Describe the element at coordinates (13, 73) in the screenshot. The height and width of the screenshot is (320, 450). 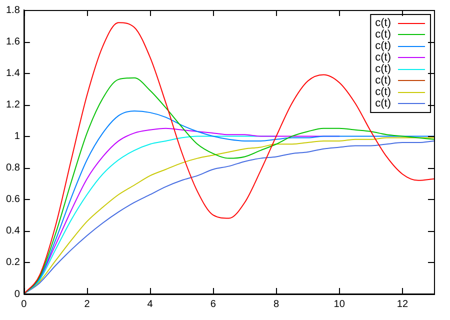
I see `y-tick-label: 1.4` at that location.